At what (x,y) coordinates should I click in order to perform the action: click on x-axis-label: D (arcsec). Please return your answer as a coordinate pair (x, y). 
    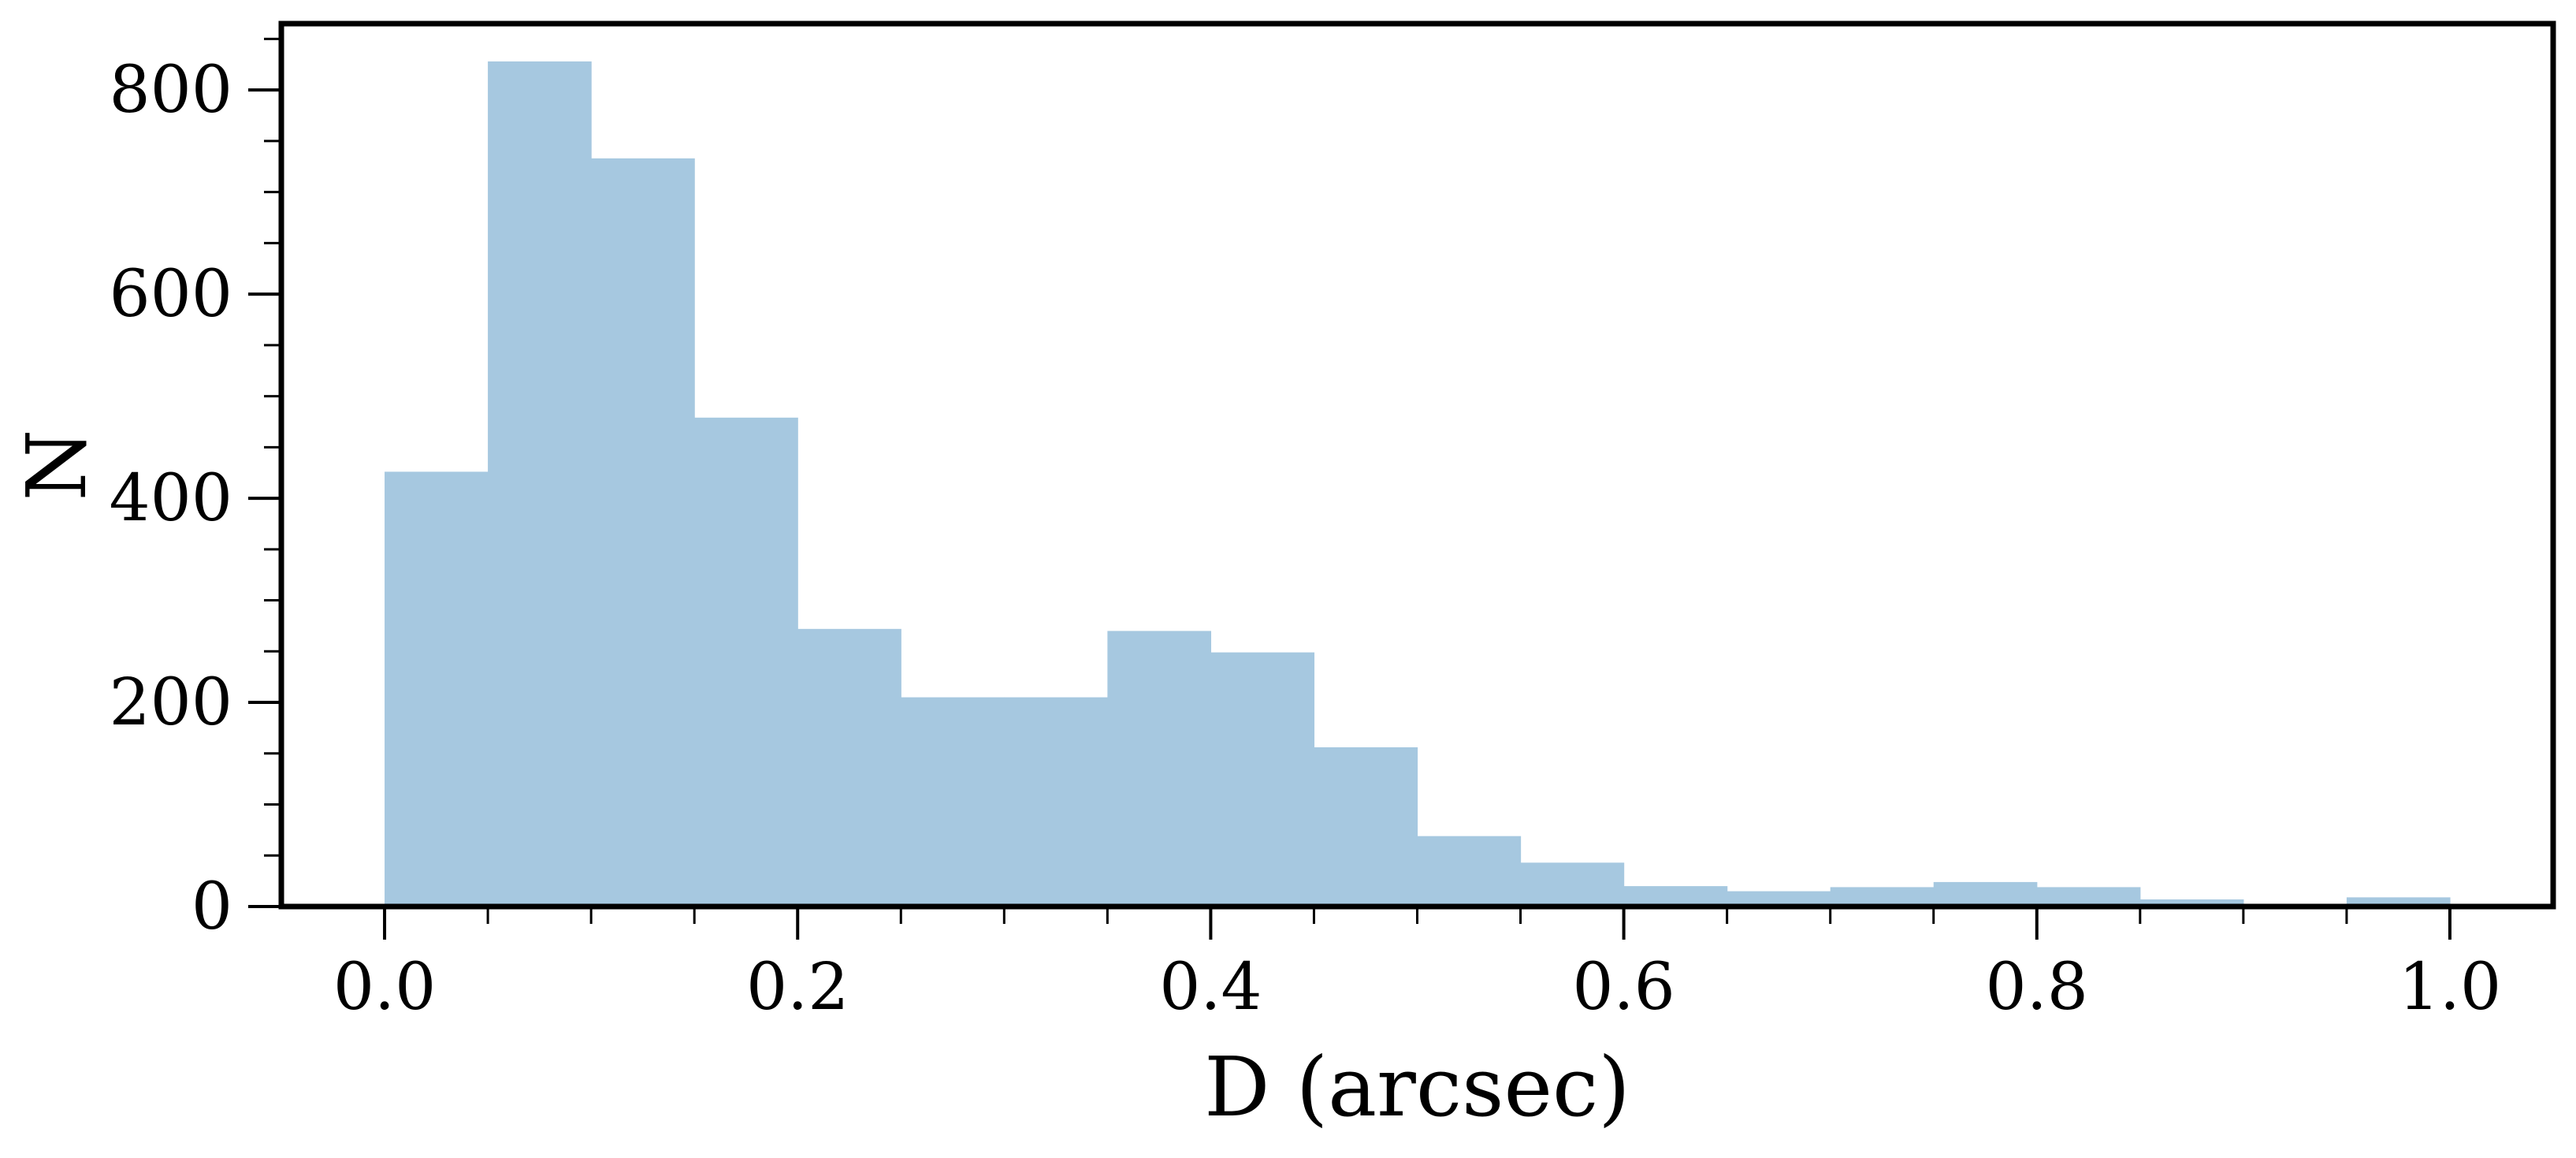
    Looking at the image, I should click on (1417, 1087).